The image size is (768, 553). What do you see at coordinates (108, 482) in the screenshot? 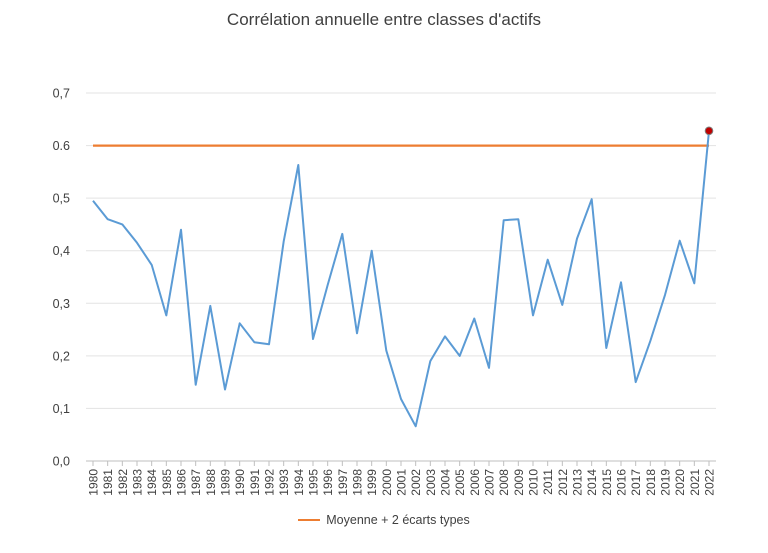
I see `x-tick-label: 1981` at bounding box center [108, 482].